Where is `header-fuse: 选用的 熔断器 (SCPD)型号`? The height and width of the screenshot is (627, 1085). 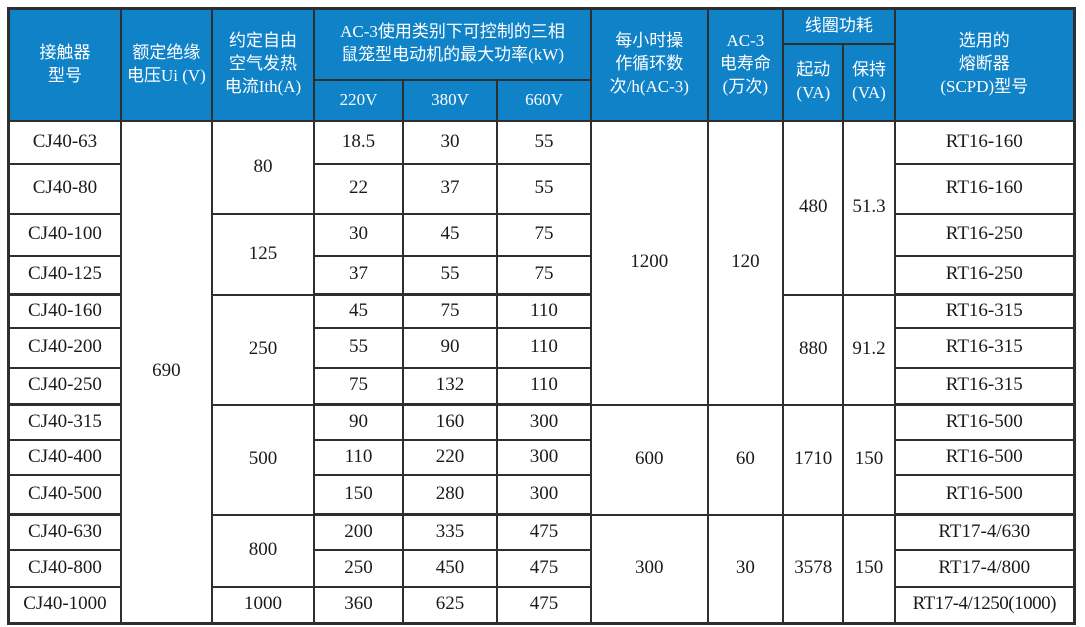 header-fuse: 选用的 熔断器 (SCPD)型号 is located at coordinates (984, 64).